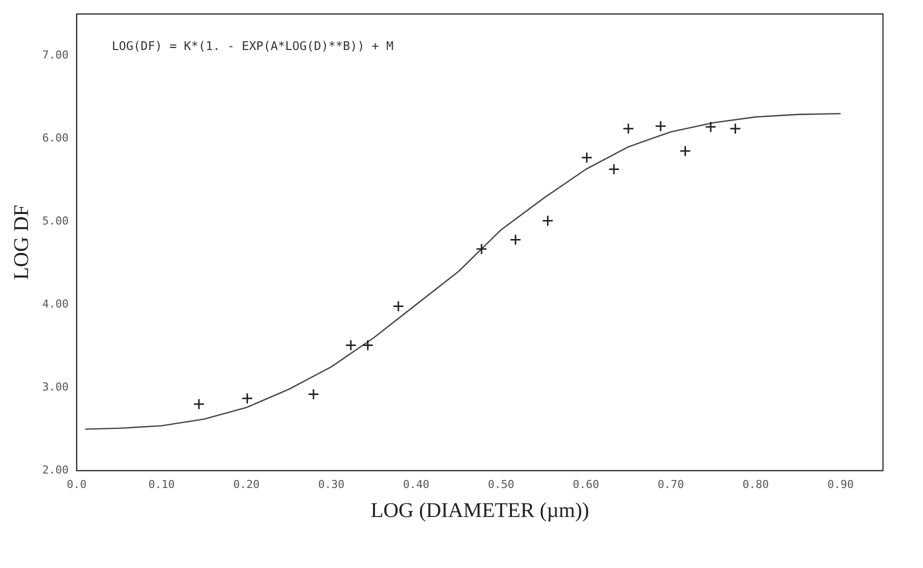 The width and height of the screenshot is (923, 568). Describe the element at coordinates (586, 485) in the screenshot. I see `x-tick-label: 0.60` at that location.